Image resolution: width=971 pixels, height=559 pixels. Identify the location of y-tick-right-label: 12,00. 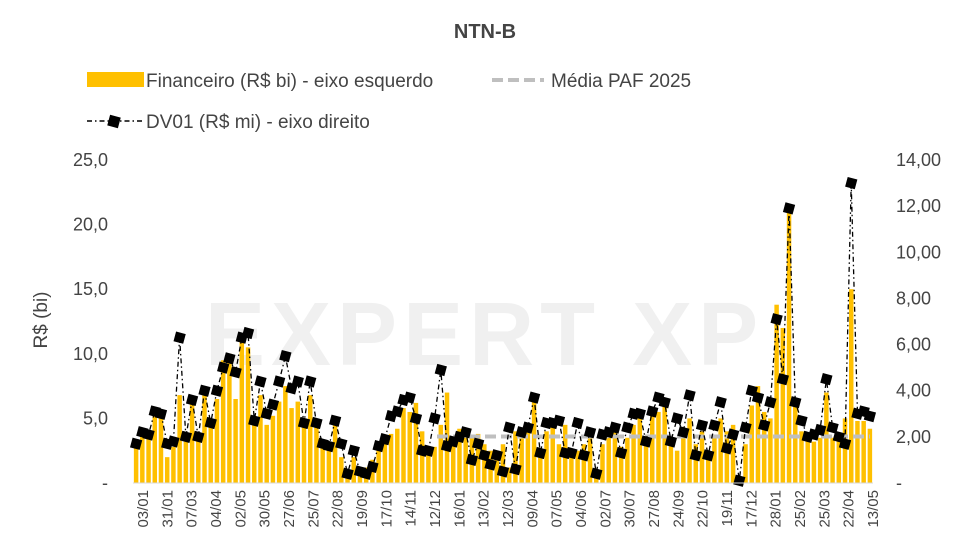
(918, 206).